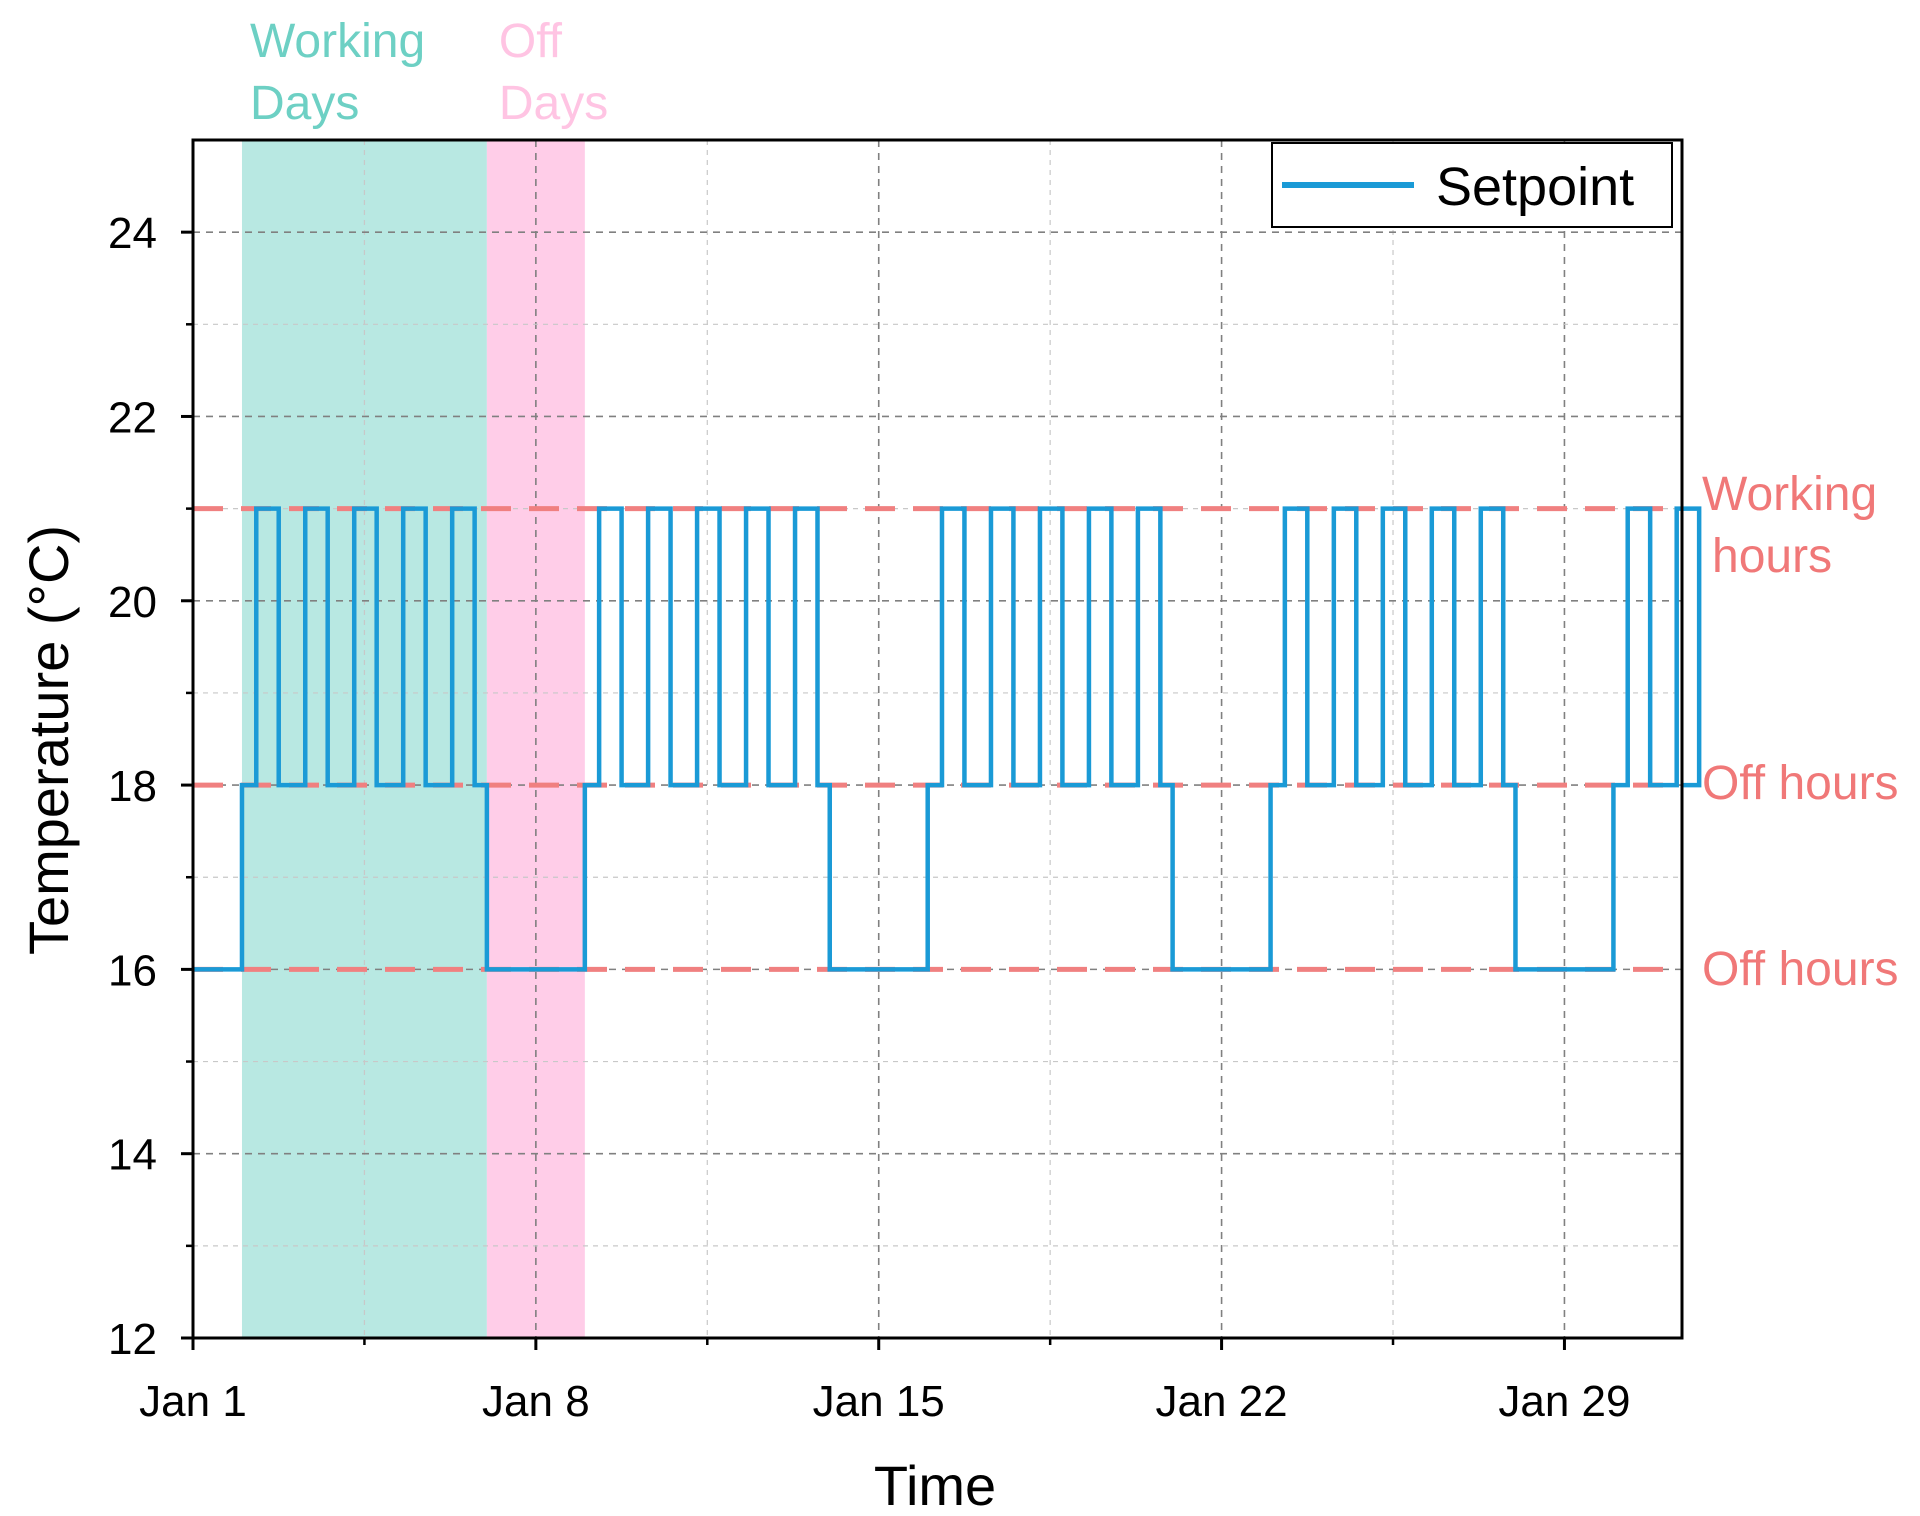 This screenshot has width=1920, height=1516. I want to click on y-tick-label: 16, so click(132, 970).